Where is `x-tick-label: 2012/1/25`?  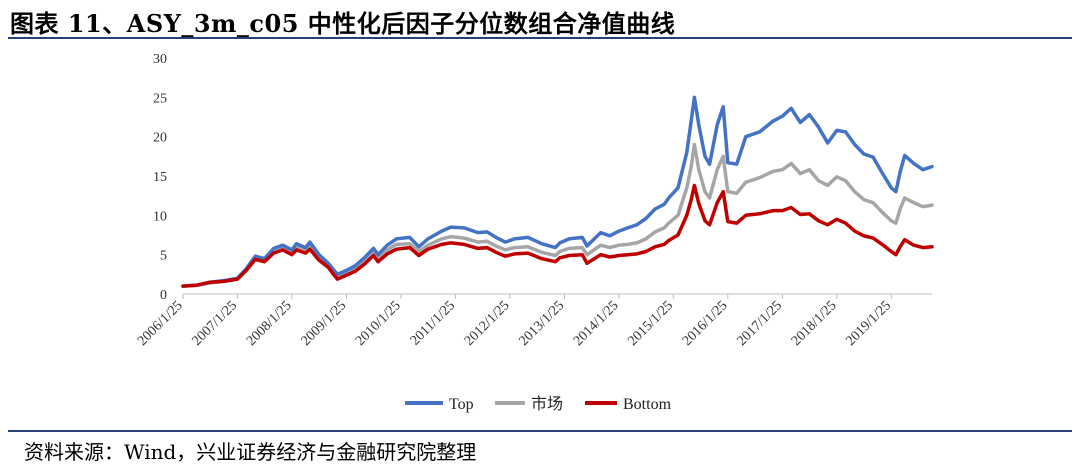 x-tick-label: 2012/1/25 is located at coordinates (487, 323).